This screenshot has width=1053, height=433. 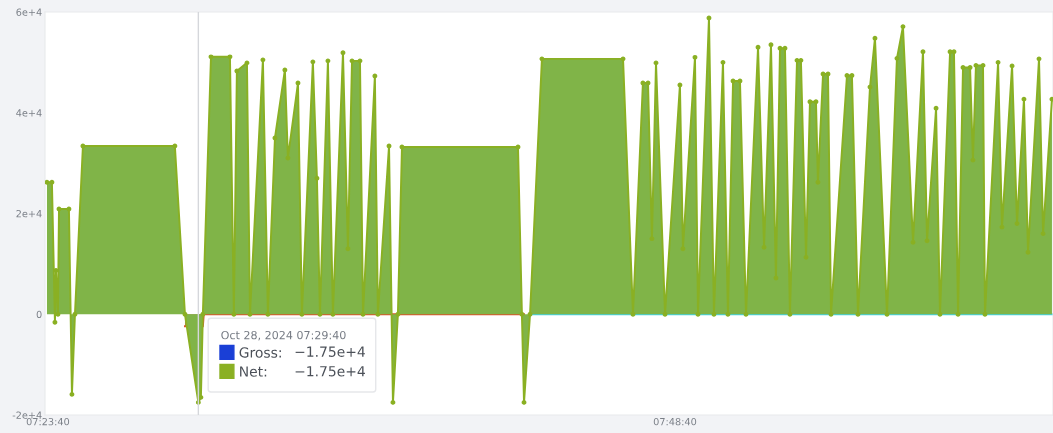 What do you see at coordinates (39, 314) in the screenshot?
I see `y-tick-label: 0` at bounding box center [39, 314].